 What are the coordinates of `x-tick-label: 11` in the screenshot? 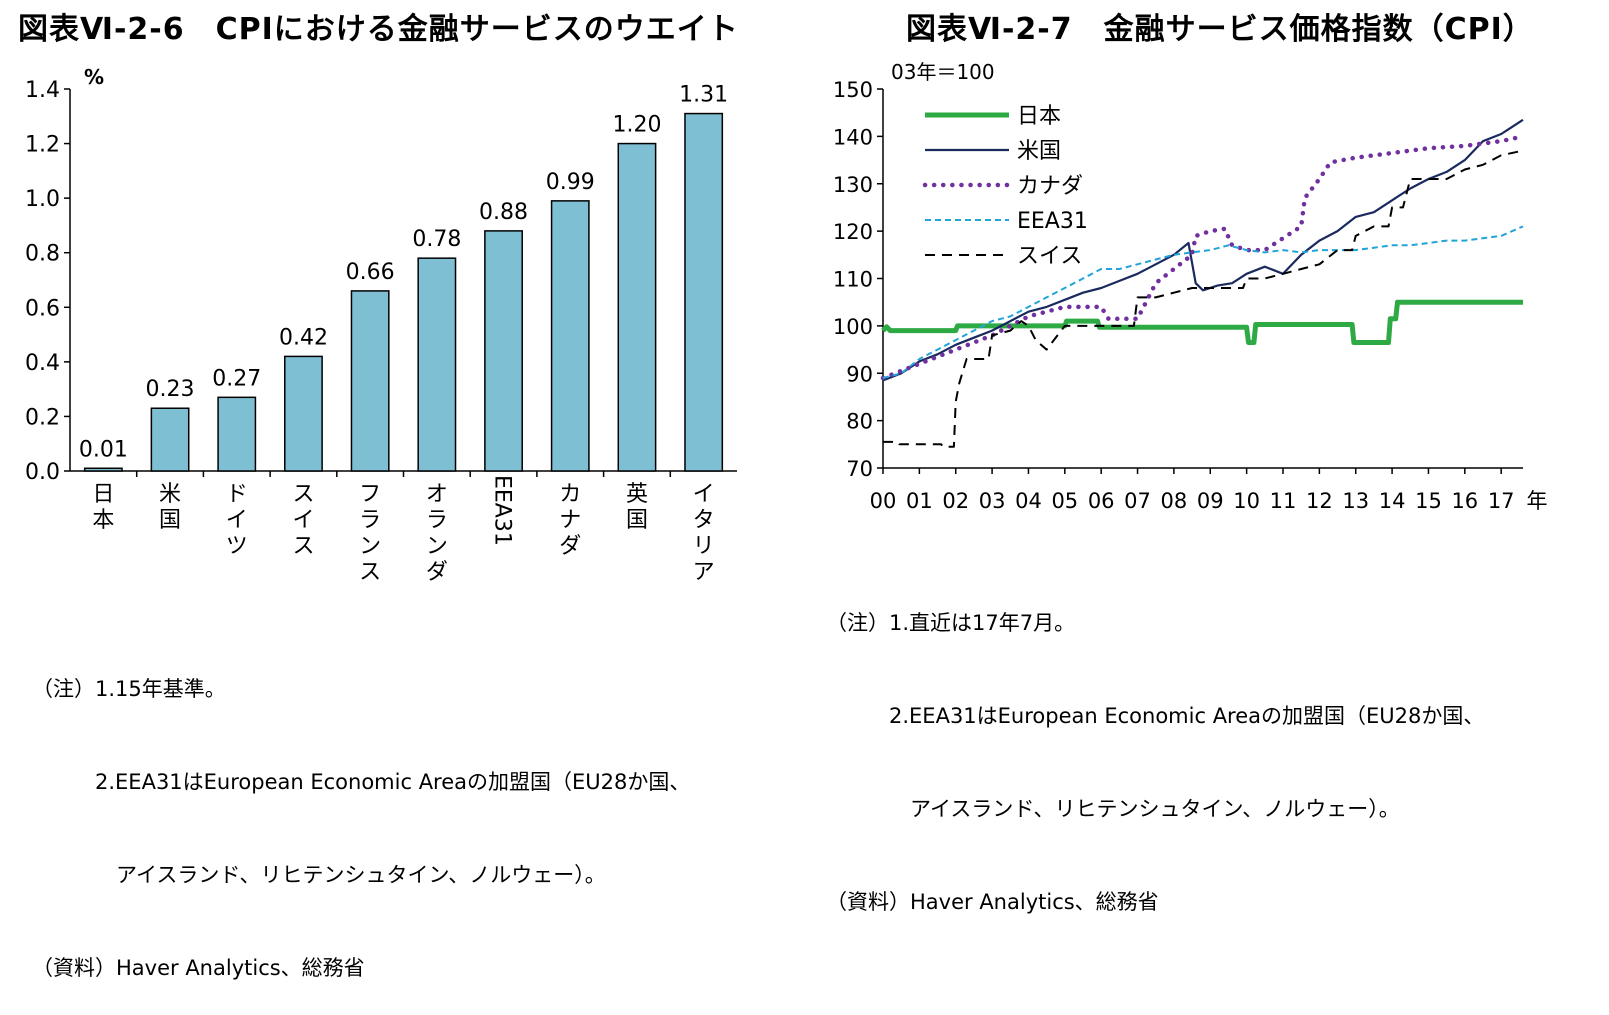 It's located at (1283, 501).